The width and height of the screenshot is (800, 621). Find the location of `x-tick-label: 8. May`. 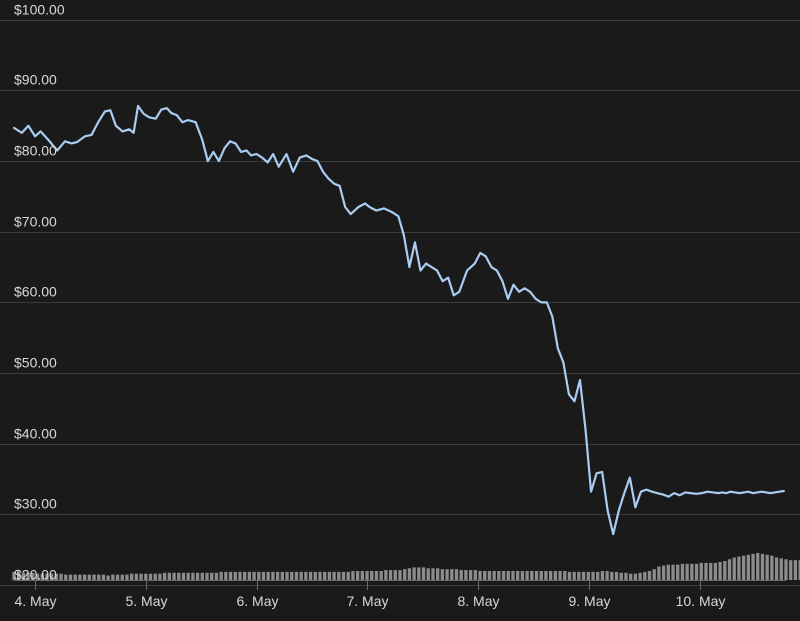

x-tick-label: 8. May is located at coordinates (478, 601).